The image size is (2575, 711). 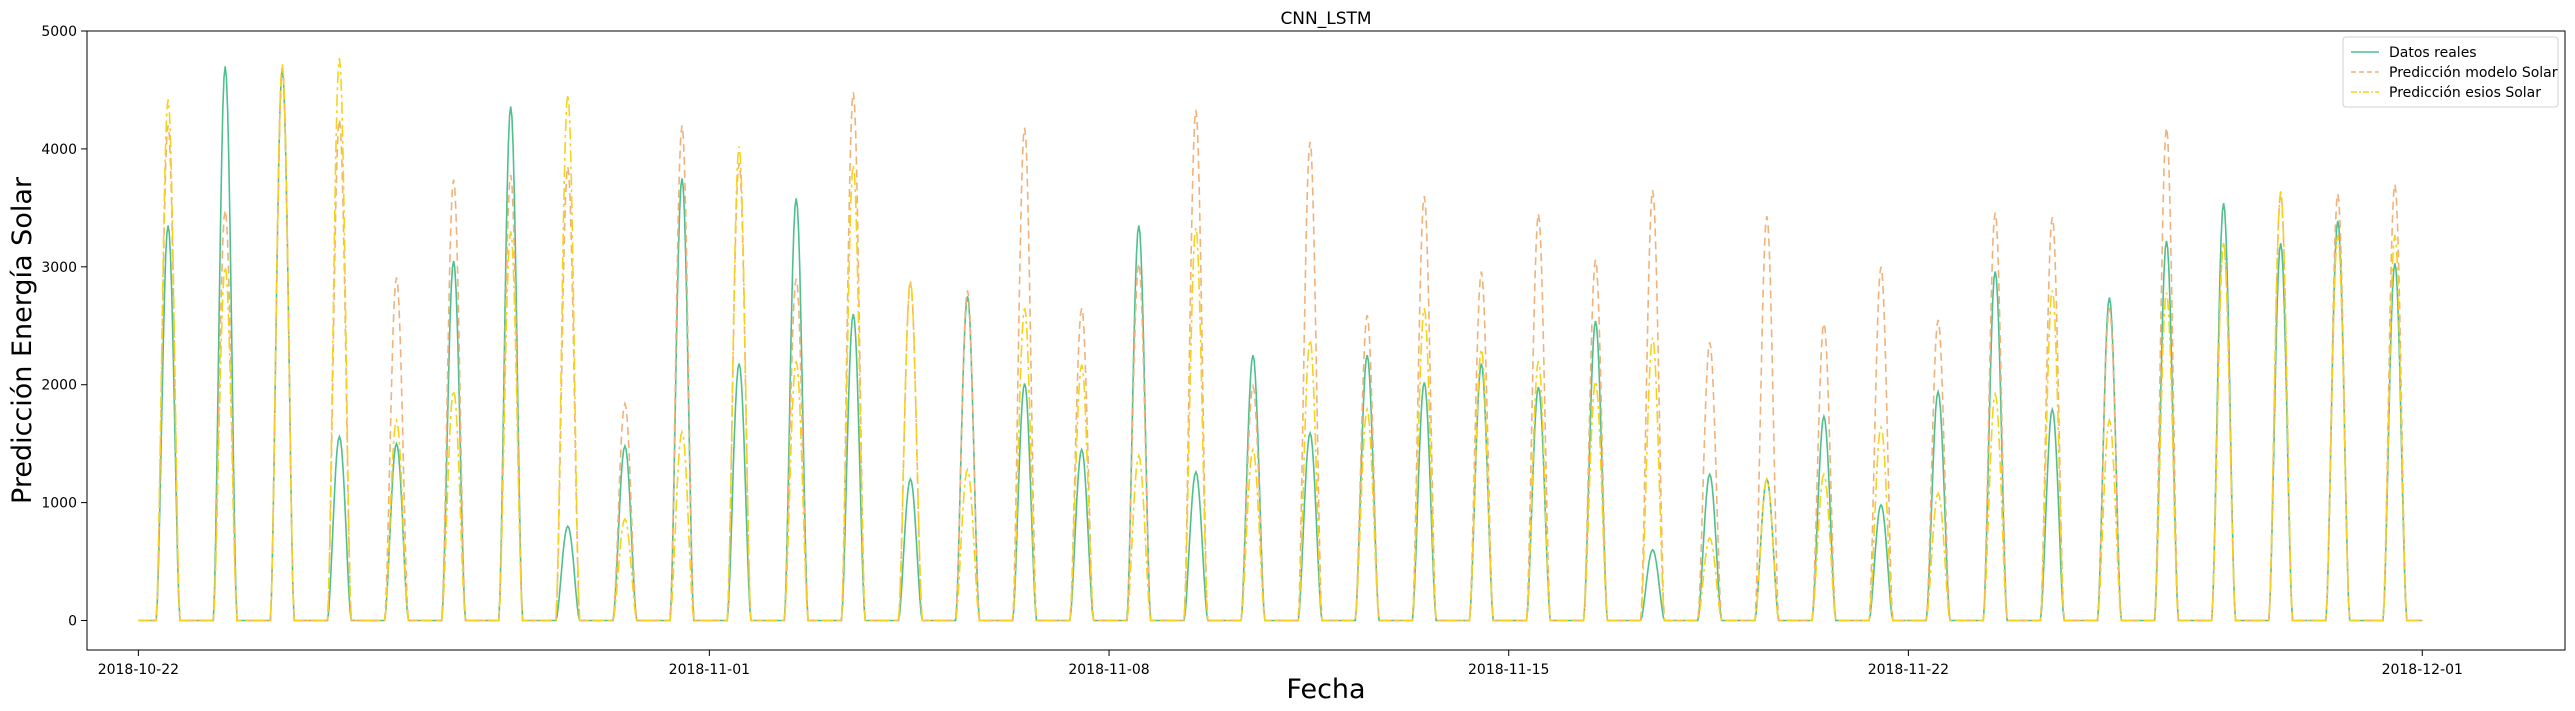 I want to click on y-tick-label: 3000, so click(x=59, y=268).